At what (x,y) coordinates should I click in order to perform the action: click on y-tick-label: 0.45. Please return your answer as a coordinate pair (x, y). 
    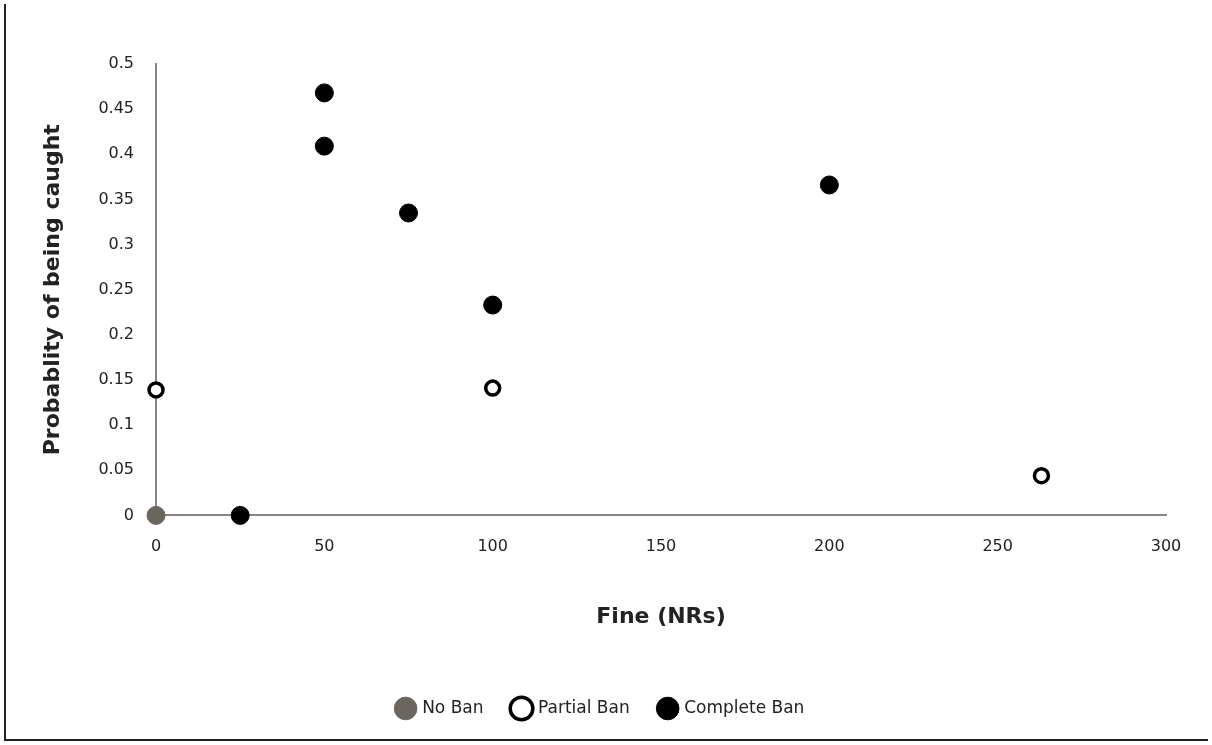
    Looking at the image, I should click on (116, 108).